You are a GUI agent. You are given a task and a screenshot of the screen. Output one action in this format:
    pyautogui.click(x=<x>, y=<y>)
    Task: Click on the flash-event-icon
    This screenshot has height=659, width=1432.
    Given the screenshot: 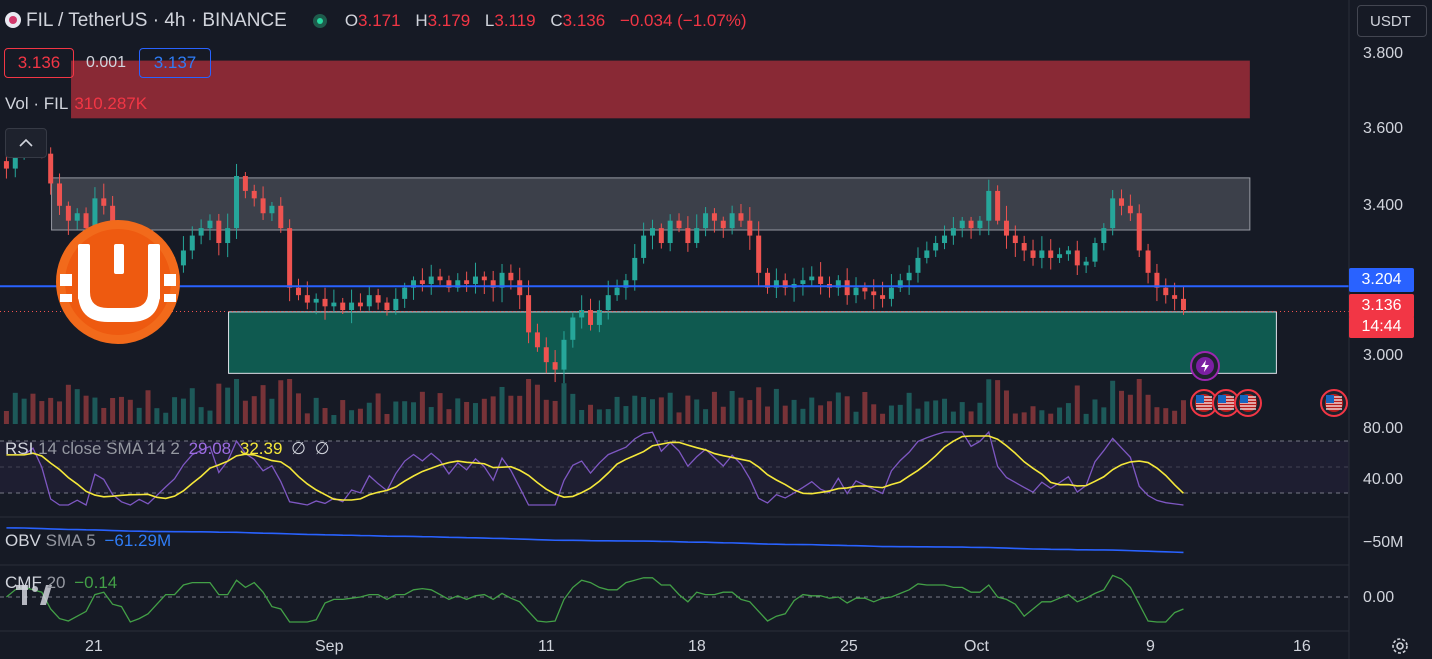 What is the action you would take?
    pyautogui.click(x=1205, y=366)
    